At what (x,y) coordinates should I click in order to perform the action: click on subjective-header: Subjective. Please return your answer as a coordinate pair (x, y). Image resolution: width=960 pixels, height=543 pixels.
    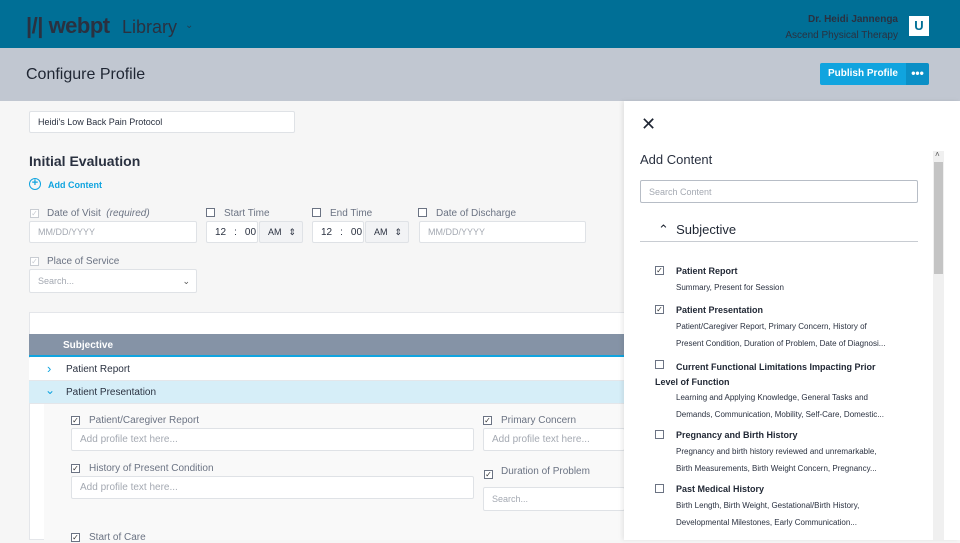
    Looking at the image, I should click on (327, 345).